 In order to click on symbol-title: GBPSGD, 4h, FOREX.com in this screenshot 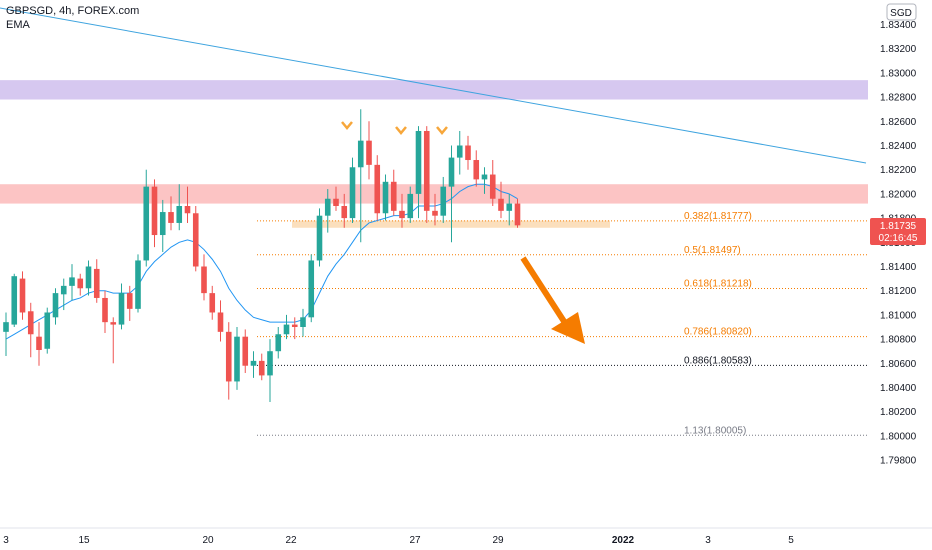, I will do `click(73, 11)`.